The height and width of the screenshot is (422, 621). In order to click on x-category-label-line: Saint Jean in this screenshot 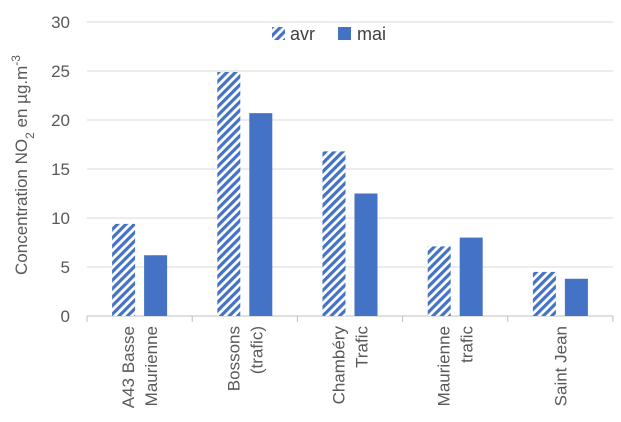, I will do `click(560, 366)`.